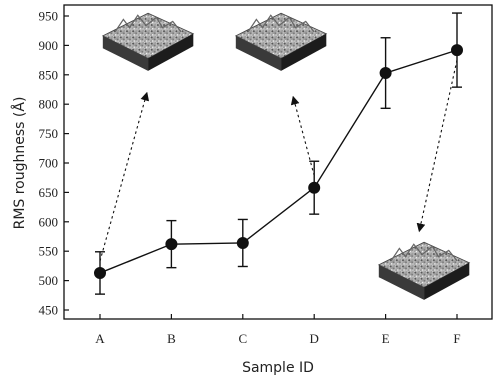 The width and height of the screenshot is (498, 385). I want to click on inset-arrow-a, so click(124, 176).